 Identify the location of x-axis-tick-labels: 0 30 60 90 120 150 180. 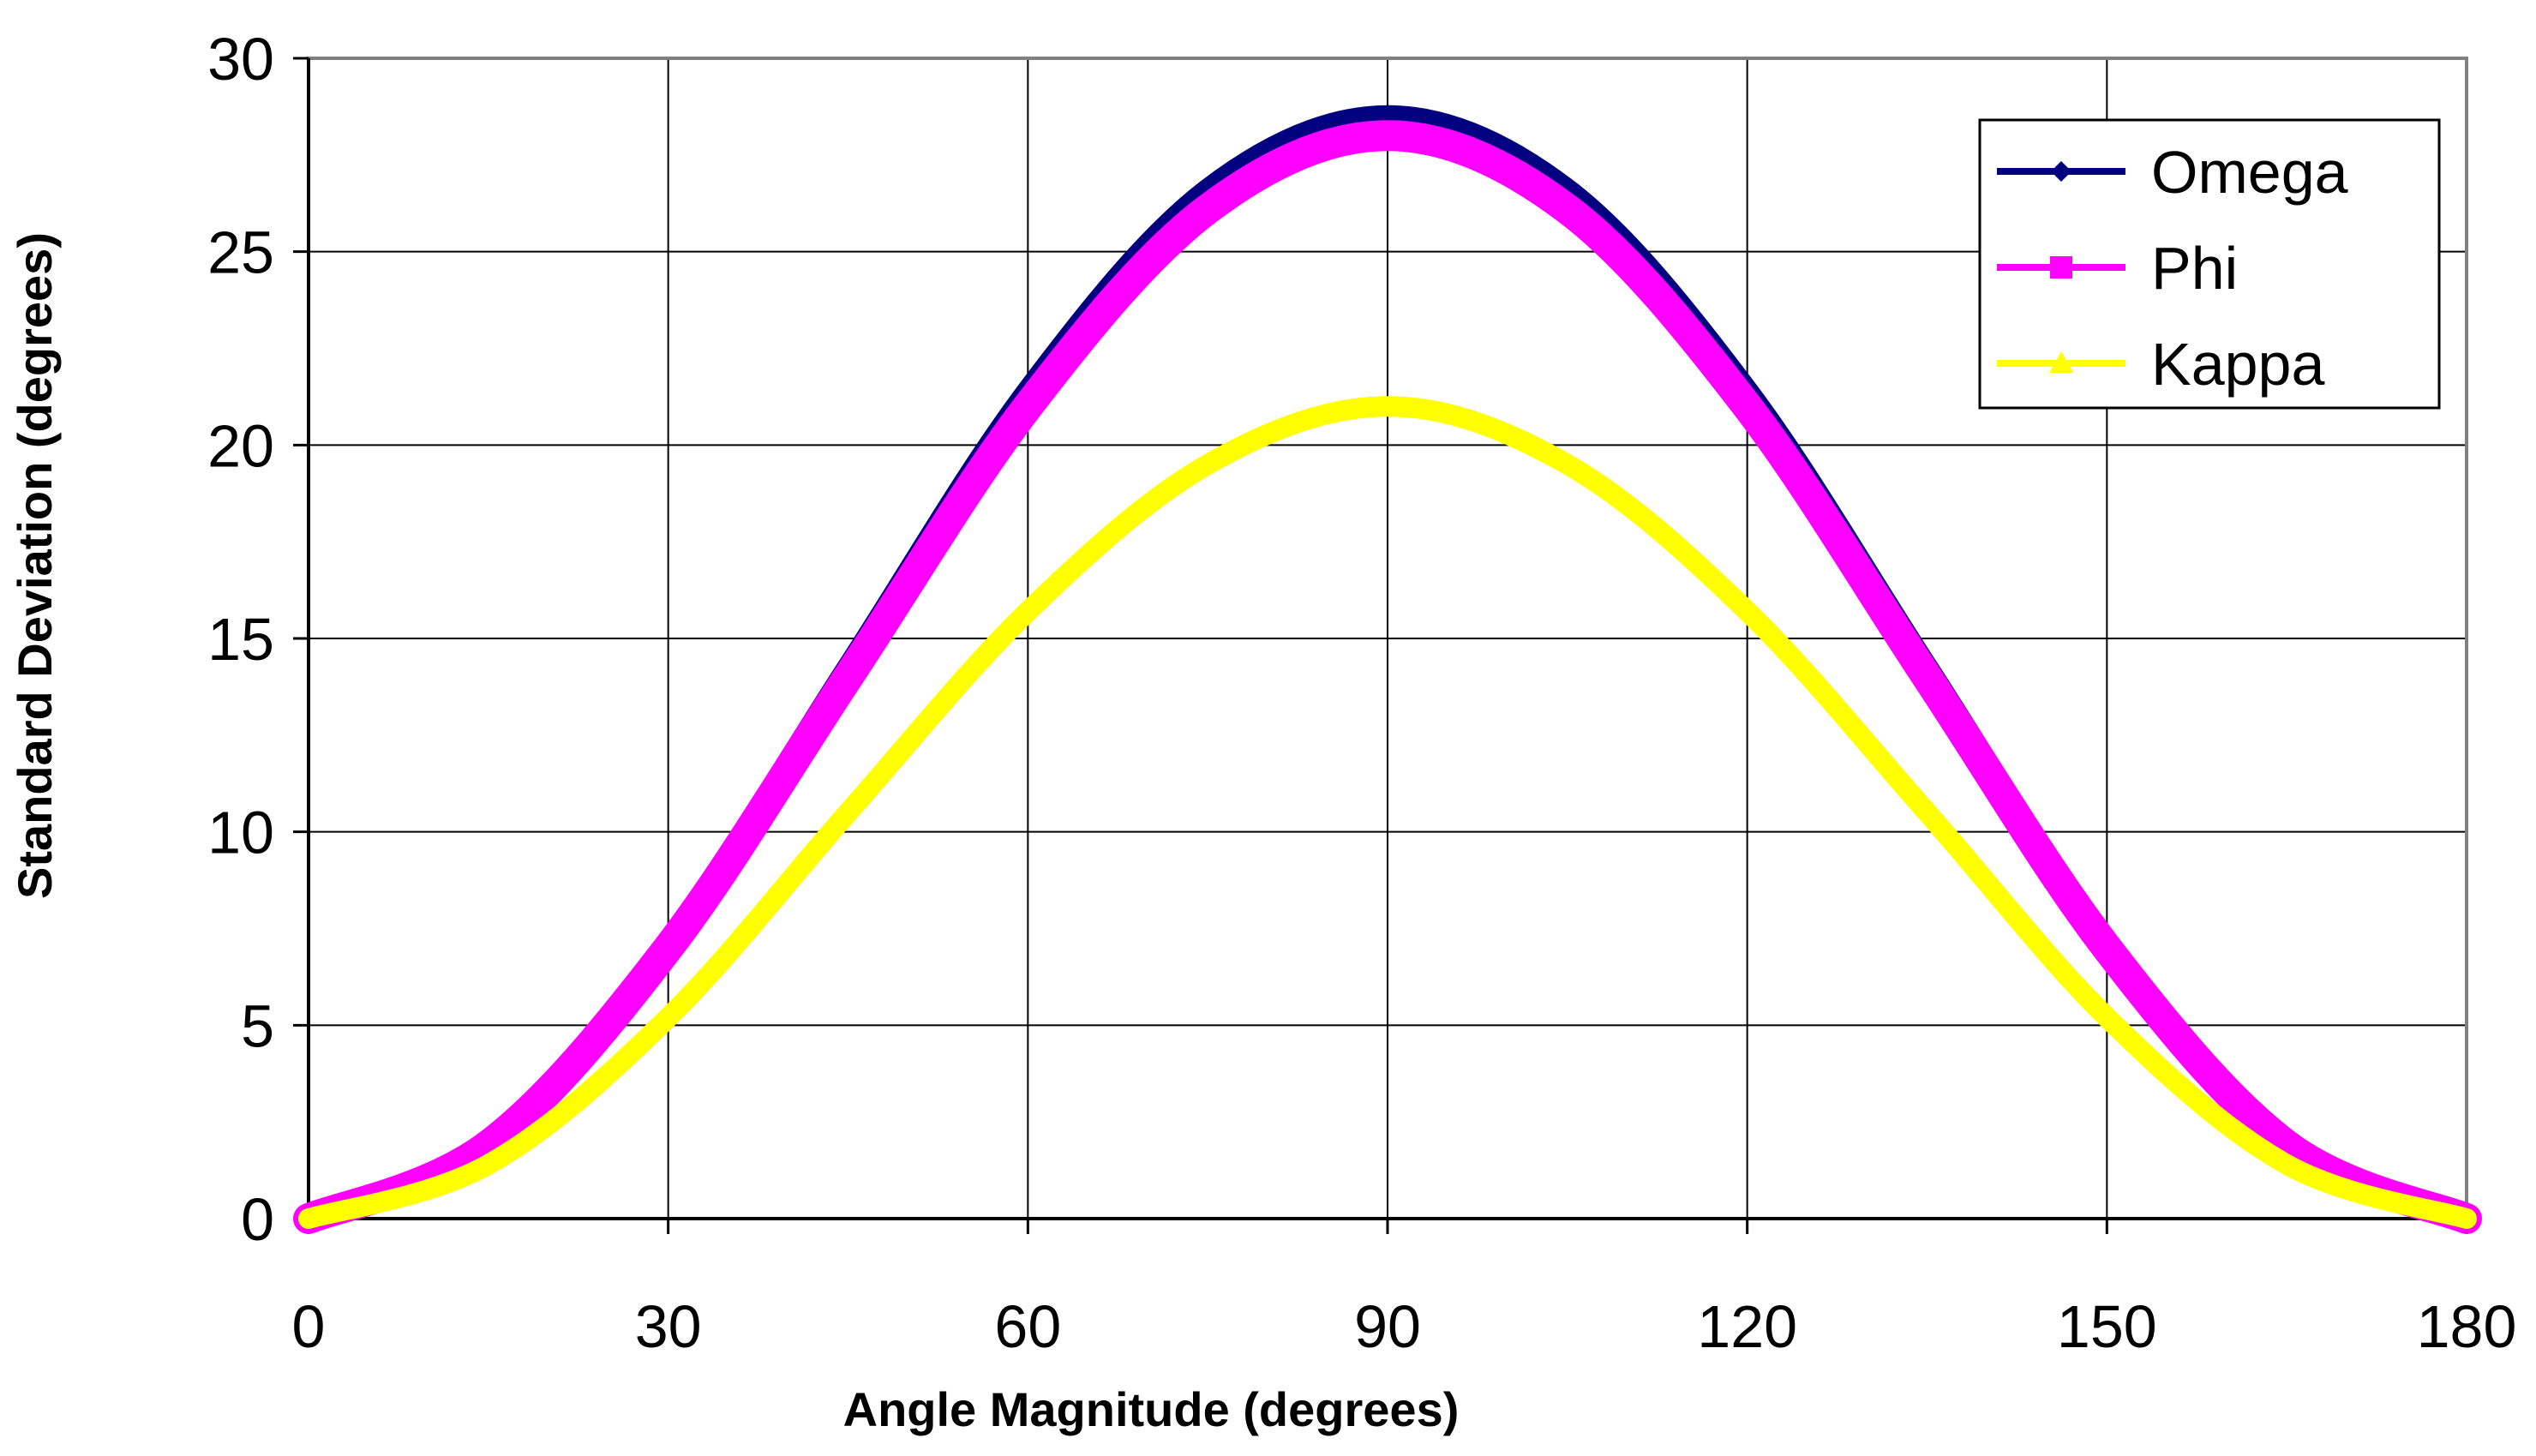
(1404, 1326).